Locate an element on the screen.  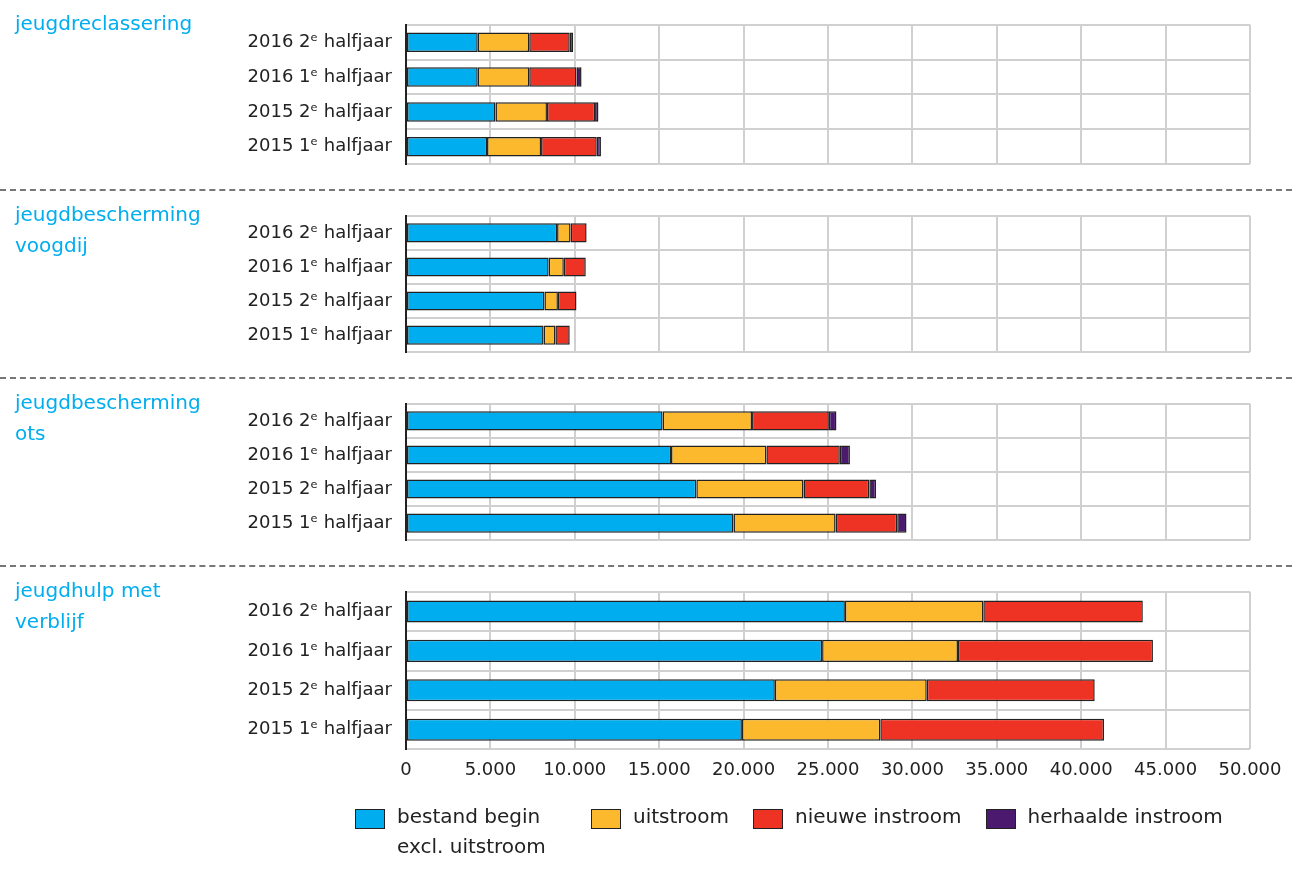
legend-label: herhaalde instroom is located at coordinates (1125, 816).